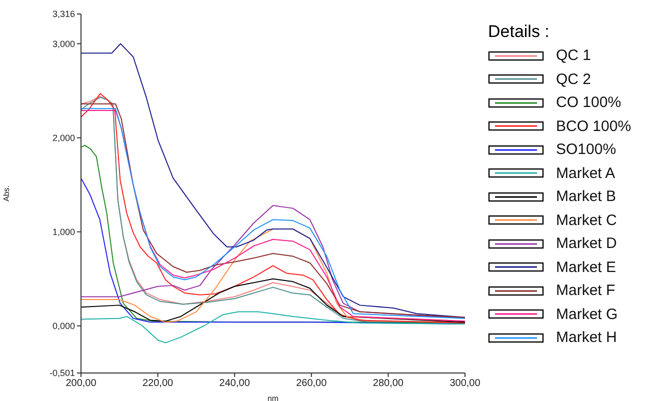 The height and width of the screenshot is (401, 661). What do you see at coordinates (63, 14) in the screenshot?
I see `y-tick-label: 3,316` at bounding box center [63, 14].